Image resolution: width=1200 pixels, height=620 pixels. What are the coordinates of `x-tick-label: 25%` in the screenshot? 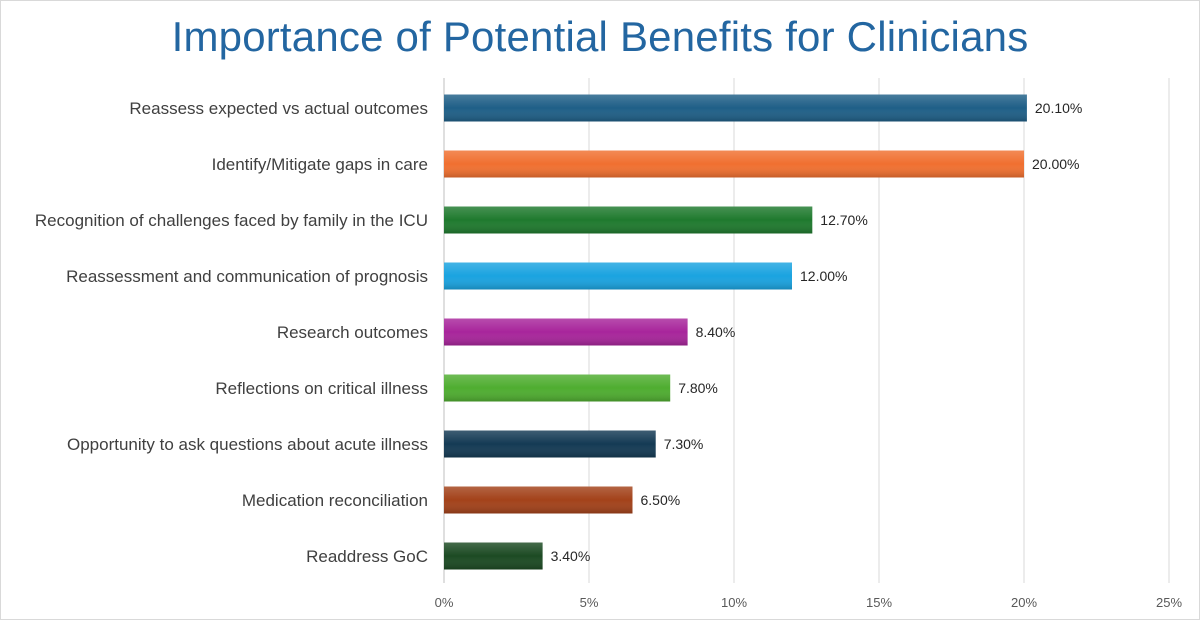 It's located at (1169, 602).